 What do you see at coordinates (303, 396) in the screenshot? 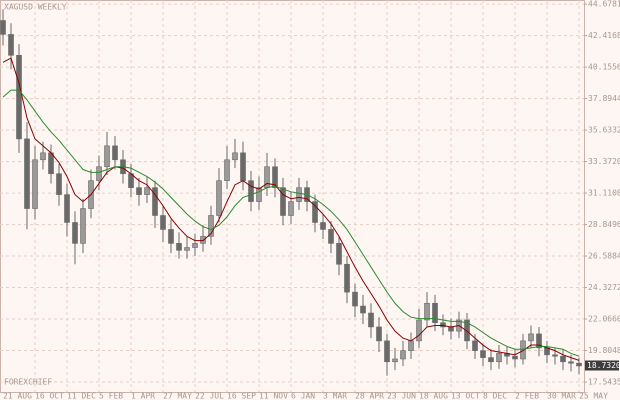
I see `x-tick-label: 6 JAN` at bounding box center [303, 396].